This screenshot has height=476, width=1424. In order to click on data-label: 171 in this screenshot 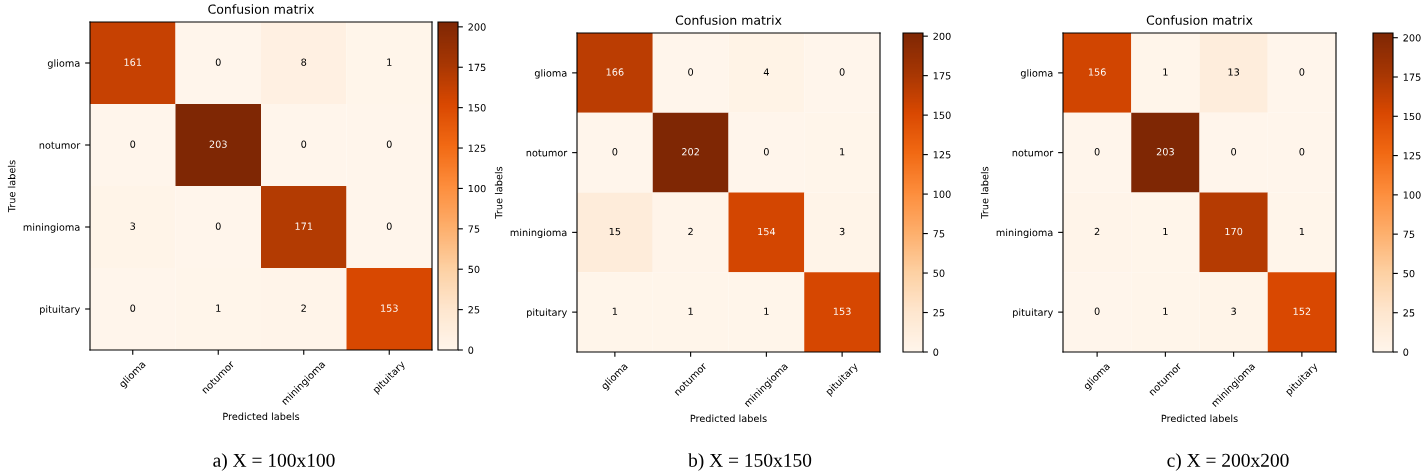, I will do `click(304, 226)`.